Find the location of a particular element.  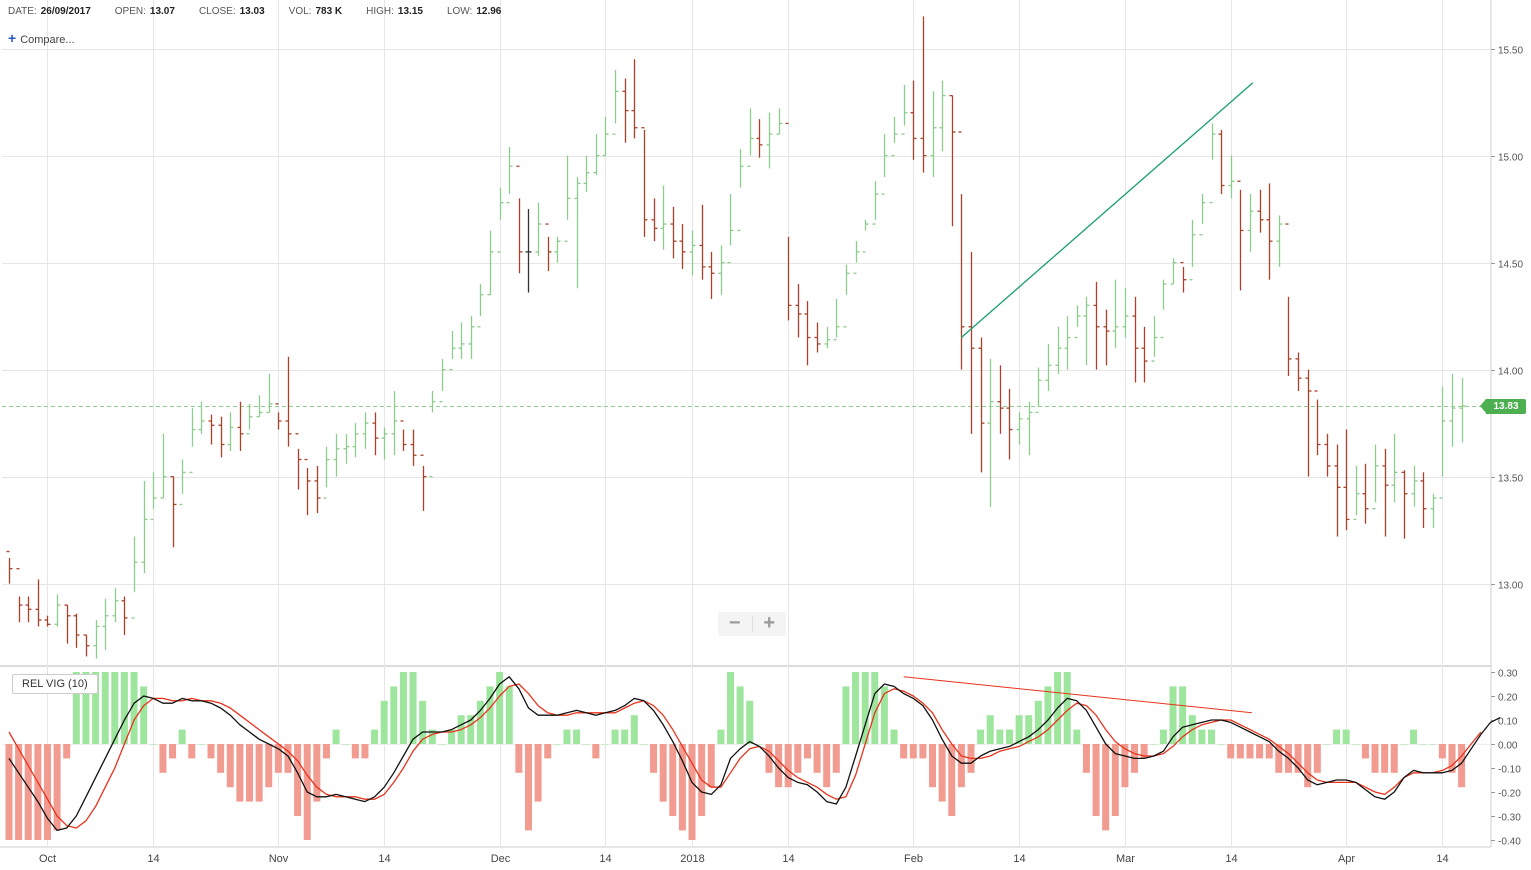

price-y-tick-label: 13.50 is located at coordinates (1510, 479).